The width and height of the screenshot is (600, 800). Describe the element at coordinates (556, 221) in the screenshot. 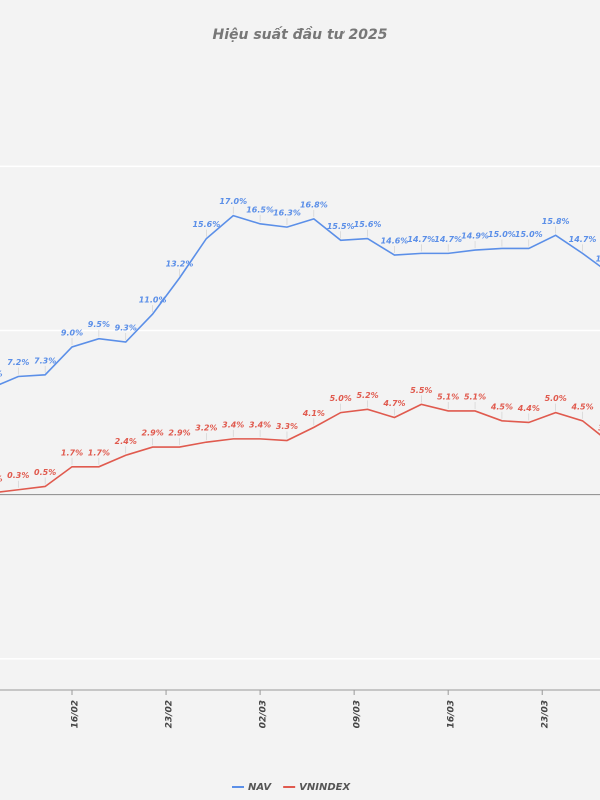

I see `data-label: 15.8%` at that location.